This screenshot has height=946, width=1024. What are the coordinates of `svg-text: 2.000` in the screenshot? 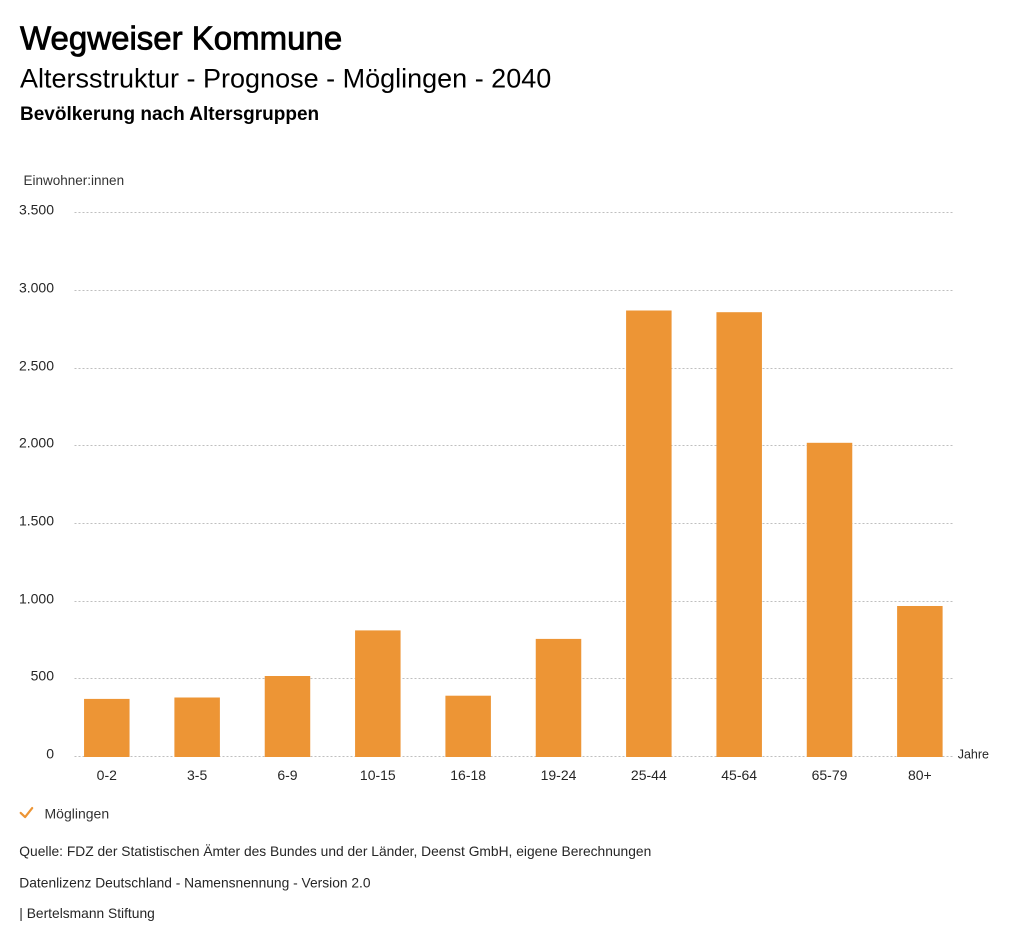 It's located at (36, 443).